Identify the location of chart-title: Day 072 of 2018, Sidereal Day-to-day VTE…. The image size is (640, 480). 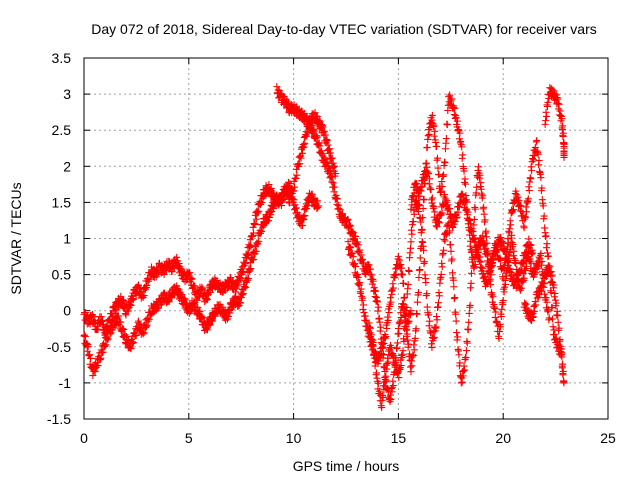
(344, 29).